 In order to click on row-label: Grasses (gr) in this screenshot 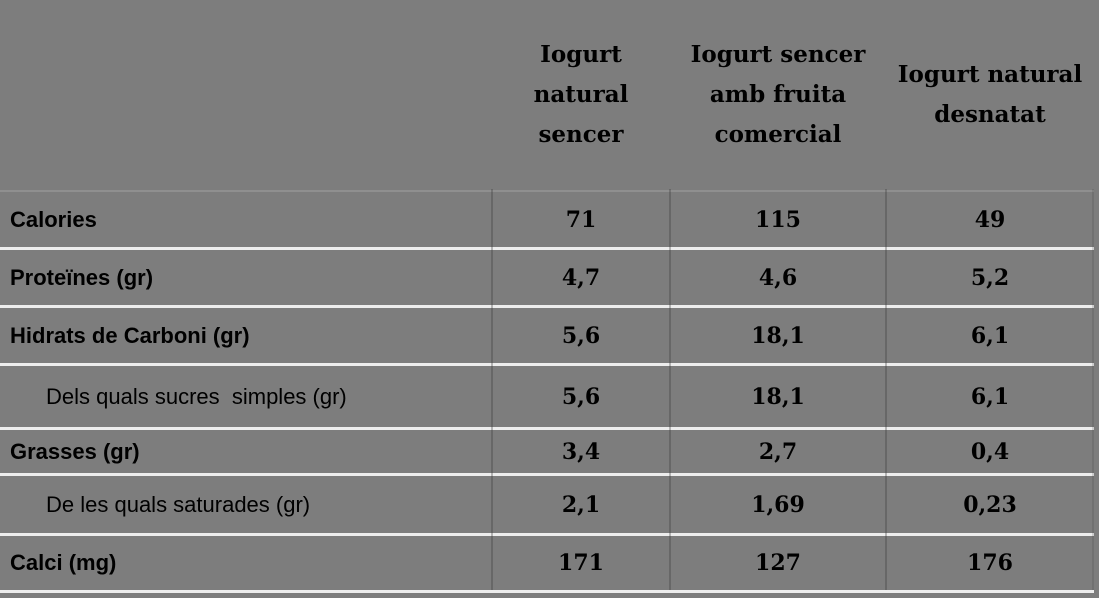, I will do `click(75, 451)`.